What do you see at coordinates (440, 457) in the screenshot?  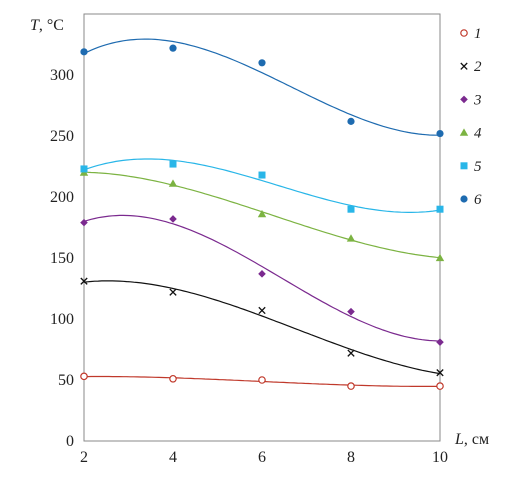 I see `x-tick-label: 10` at bounding box center [440, 457].